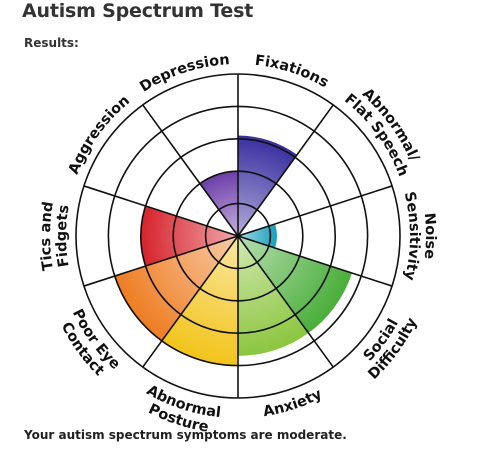  Describe the element at coordinates (411, 236) in the screenshot. I see `category-label: Sensitivity` at that location.